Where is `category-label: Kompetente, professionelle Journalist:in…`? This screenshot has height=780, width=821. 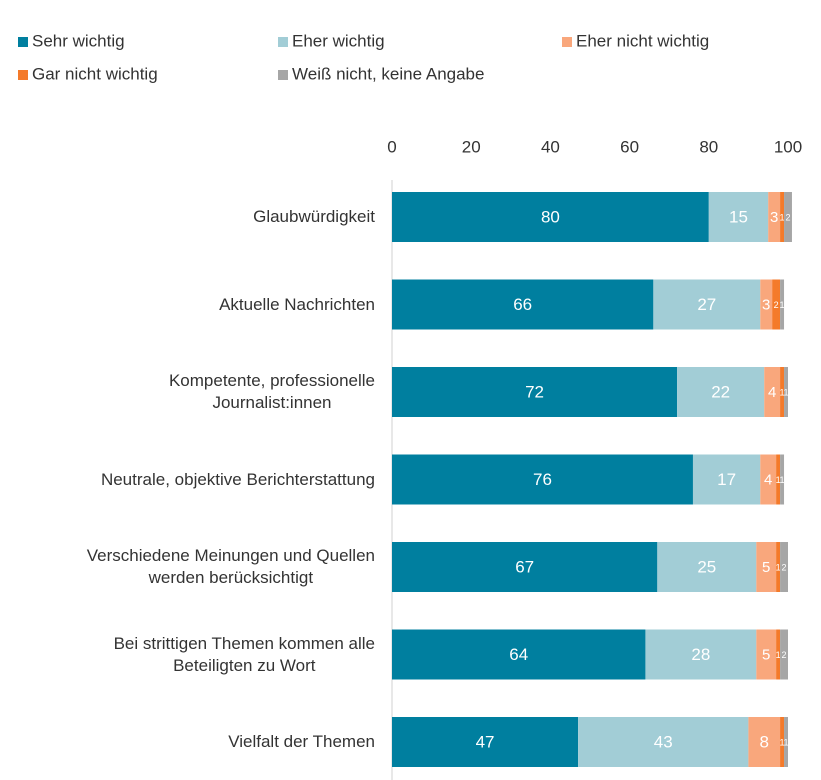 category-label: Kompetente, professionelle Journalist:in… is located at coordinates (272, 392).